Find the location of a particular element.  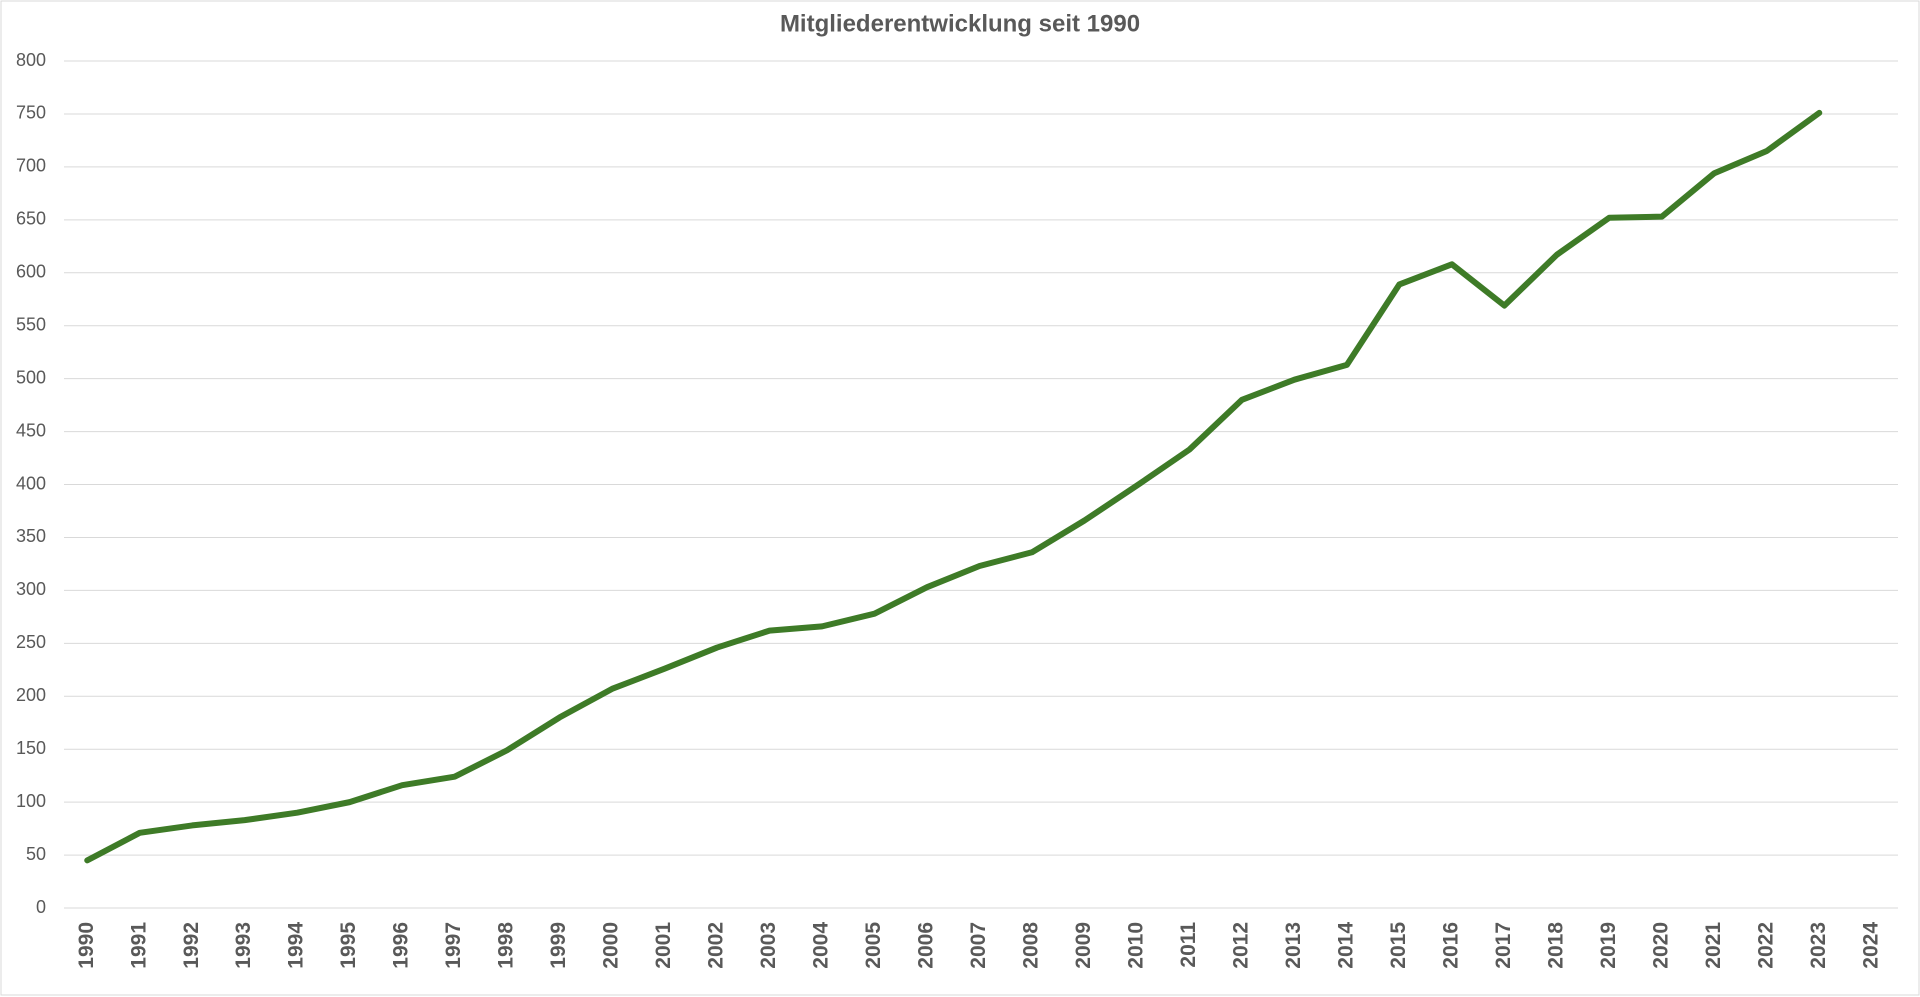

x-tick-label: 1995 is located at coordinates (348, 945).